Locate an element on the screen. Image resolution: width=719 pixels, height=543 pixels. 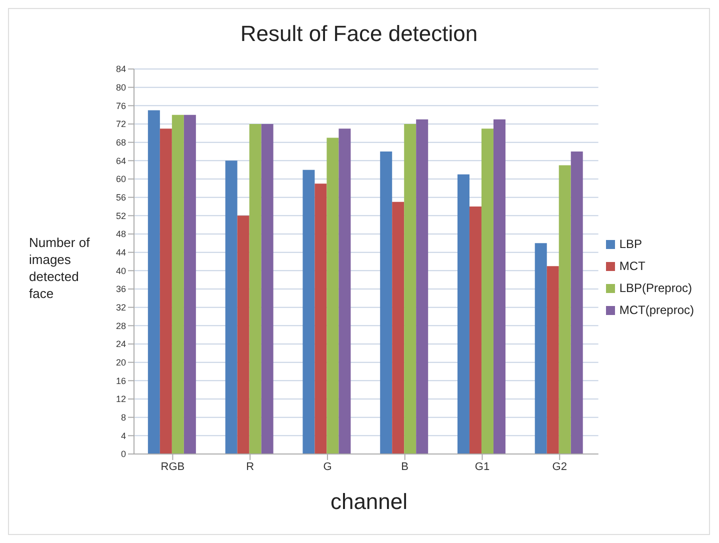
x-tick-label: RGB is located at coordinates (172, 466).